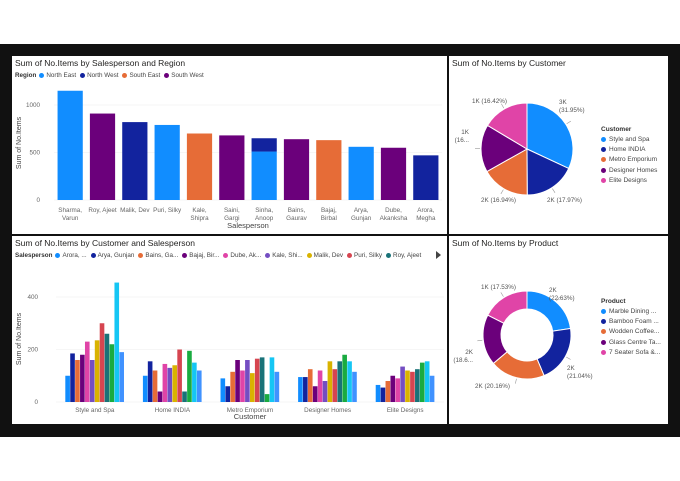 The width and height of the screenshot is (680, 481). What do you see at coordinates (361, 210) in the screenshot?
I see `x-tick-label: Arya,` at bounding box center [361, 210].